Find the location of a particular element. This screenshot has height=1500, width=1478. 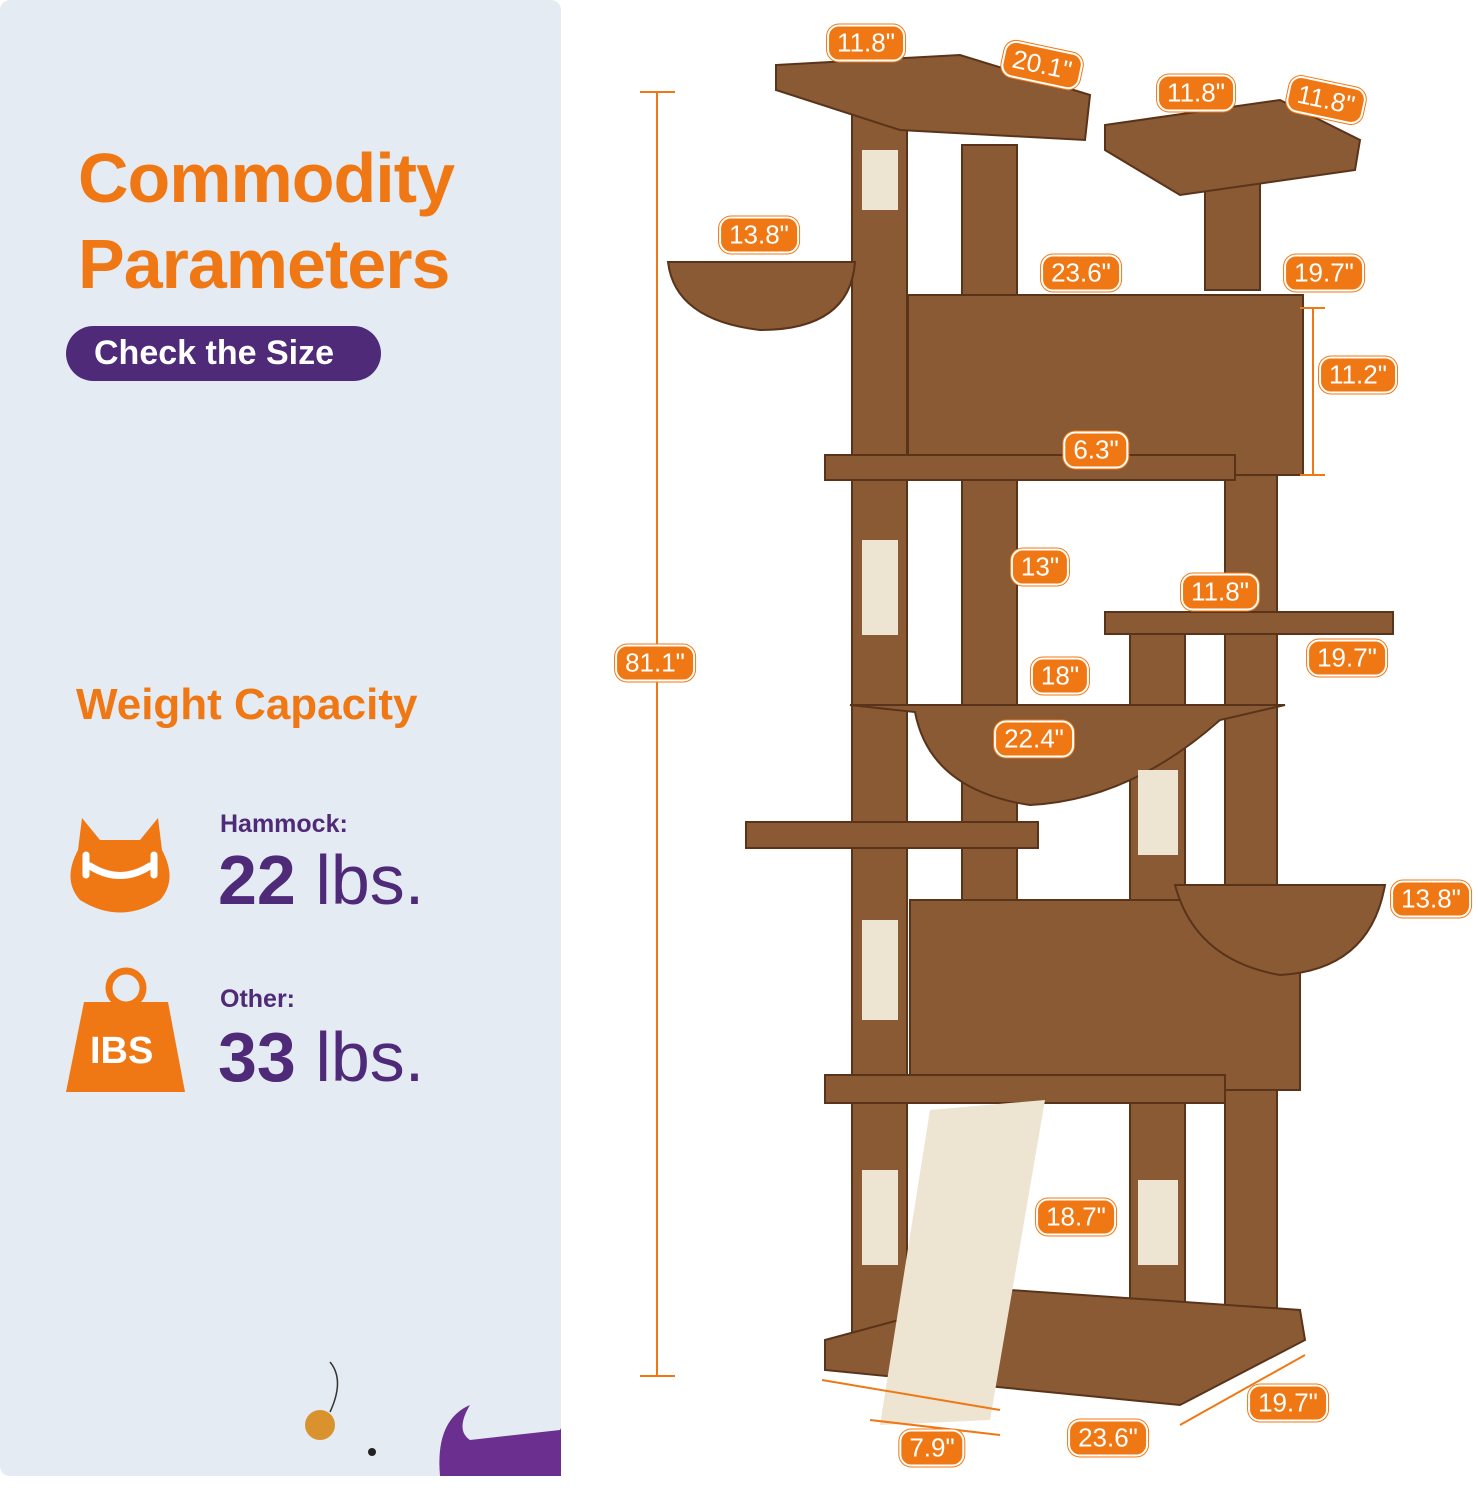

other-label: Other: is located at coordinates (257, 999).